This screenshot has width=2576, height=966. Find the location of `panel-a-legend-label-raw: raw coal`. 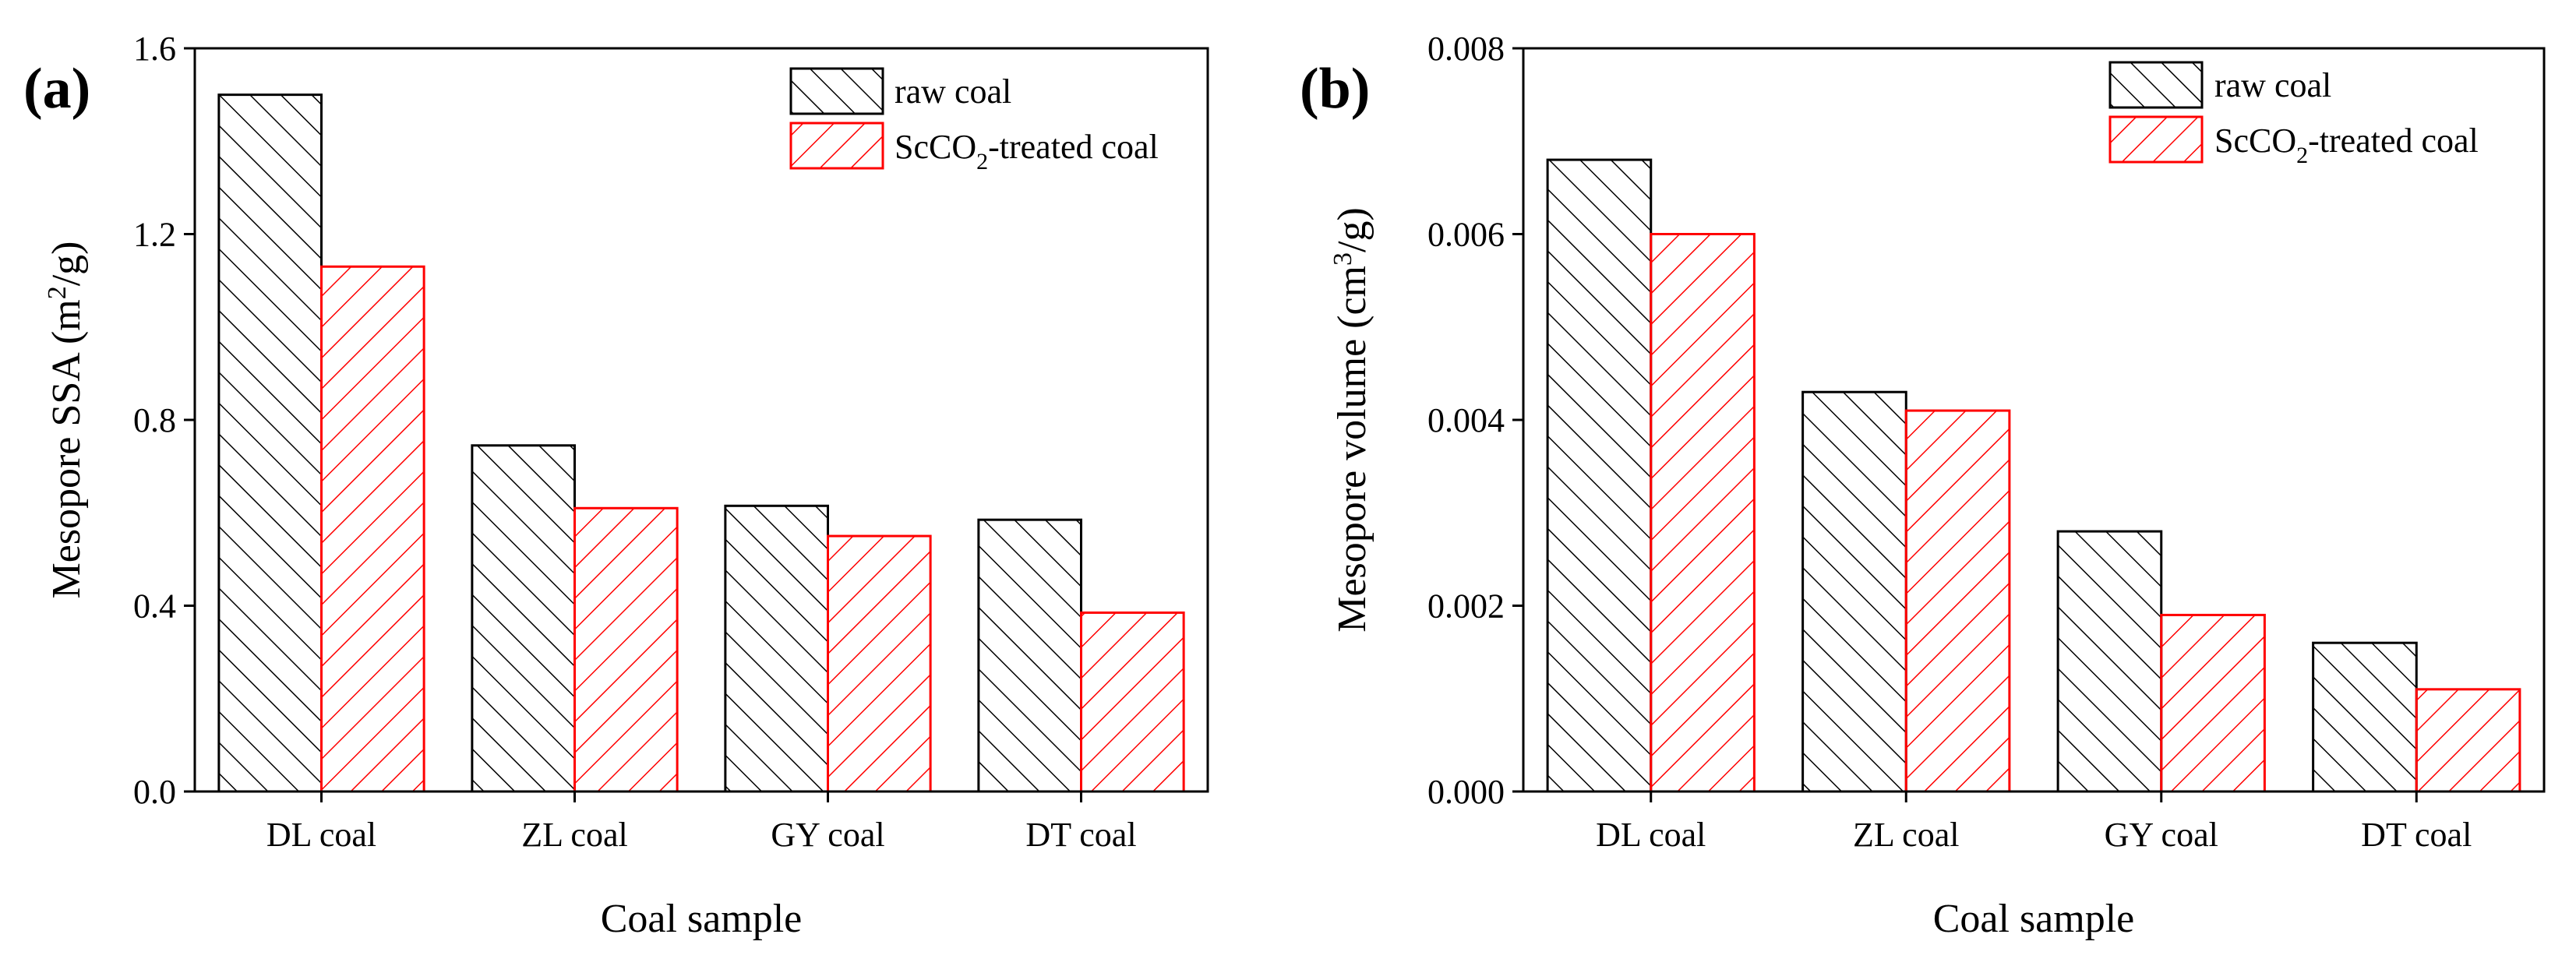

panel-a-legend-label-raw: raw coal is located at coordinates (953, 92).